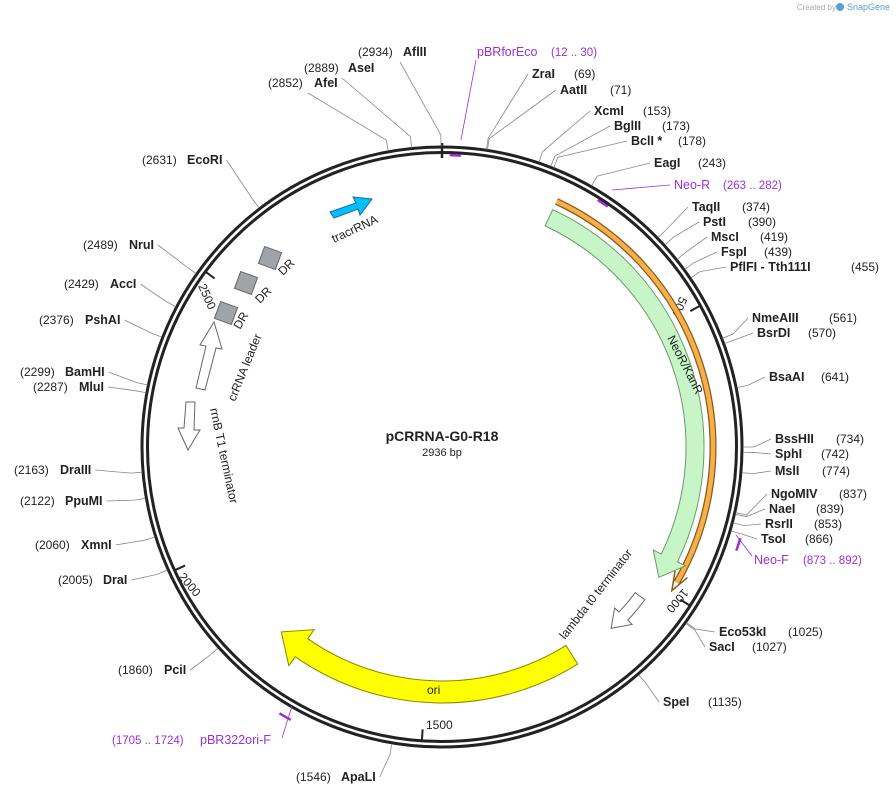 The width and height of the screenshot is (896, 800). What do you see at coordinates (263, 295) in the screenshot?
I see `feature-label: DR` at bounding box center [263, 295].